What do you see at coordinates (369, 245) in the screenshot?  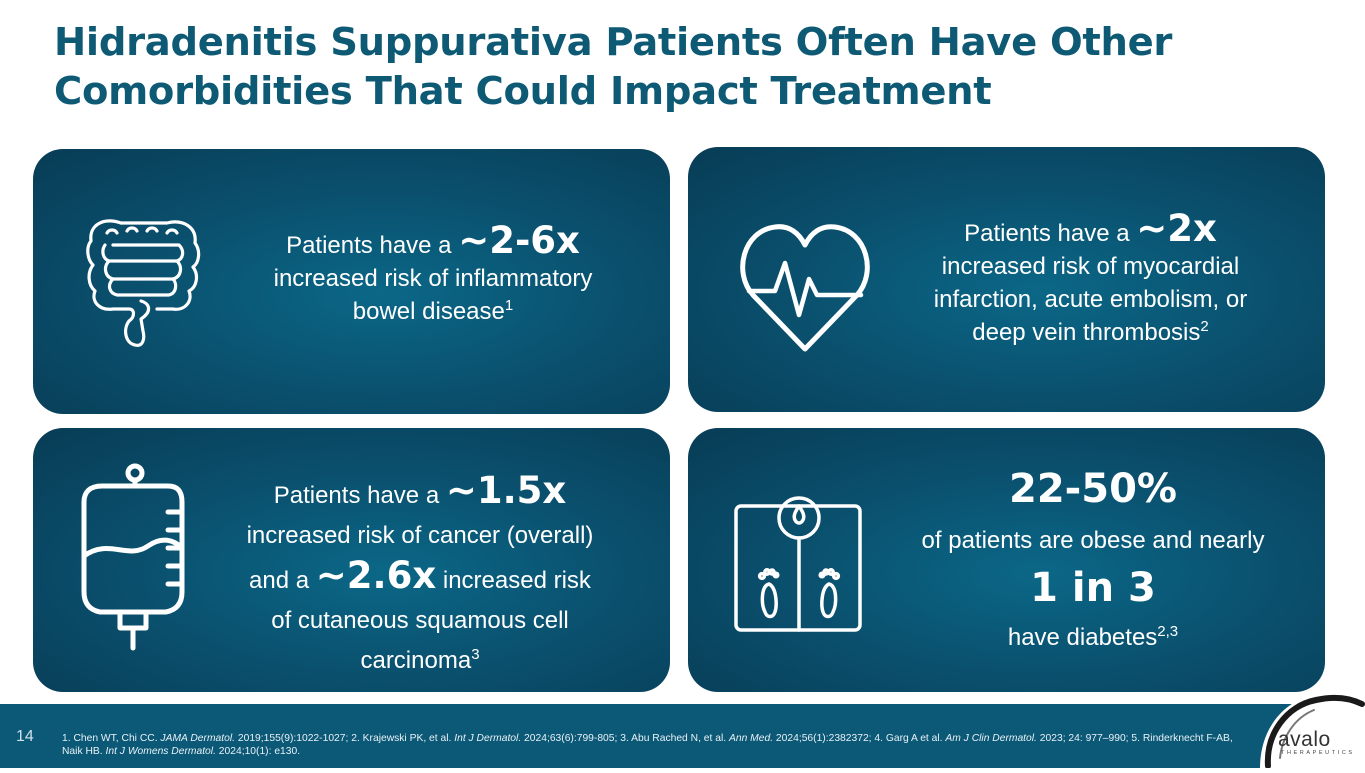 I see `ibd-prefix: Patients have a` at bounding box center [369, 245].